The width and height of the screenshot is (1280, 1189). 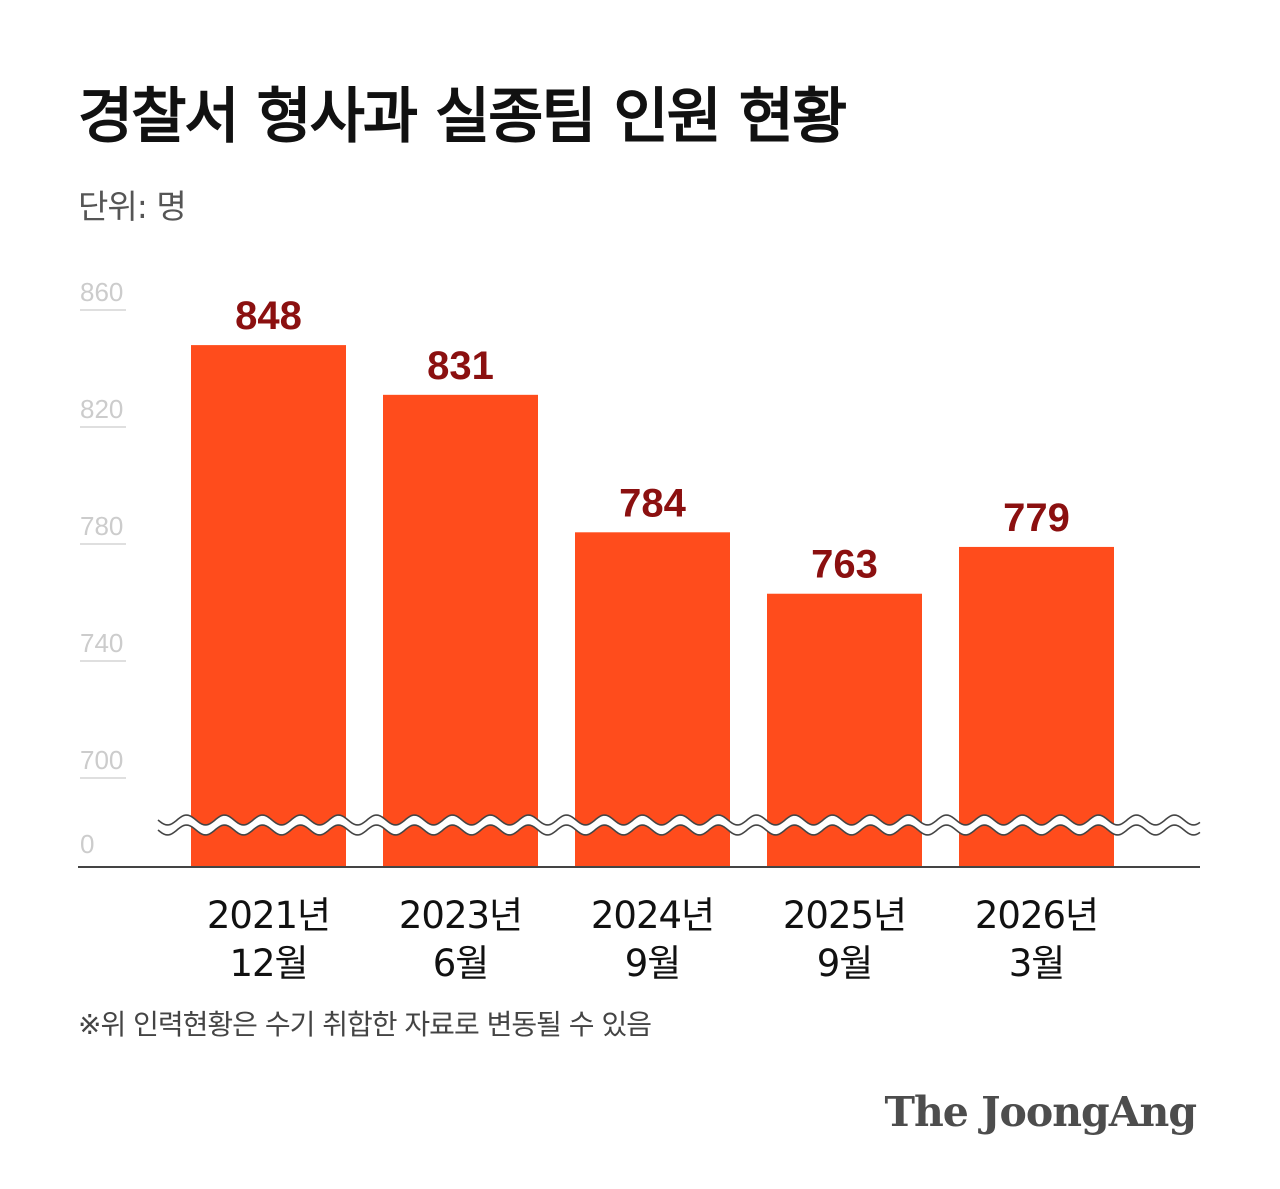 What do you see at coordinates (101, 409) in the screenshot?
I see `y-tick-label: 820` at bounding box center [101, 409].